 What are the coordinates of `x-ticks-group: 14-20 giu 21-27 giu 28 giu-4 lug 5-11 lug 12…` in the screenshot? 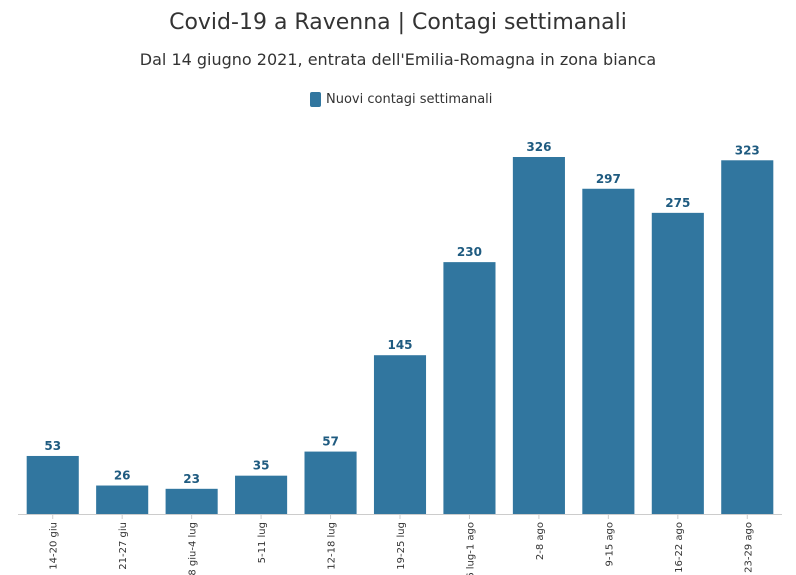 It's located at (401, 544).